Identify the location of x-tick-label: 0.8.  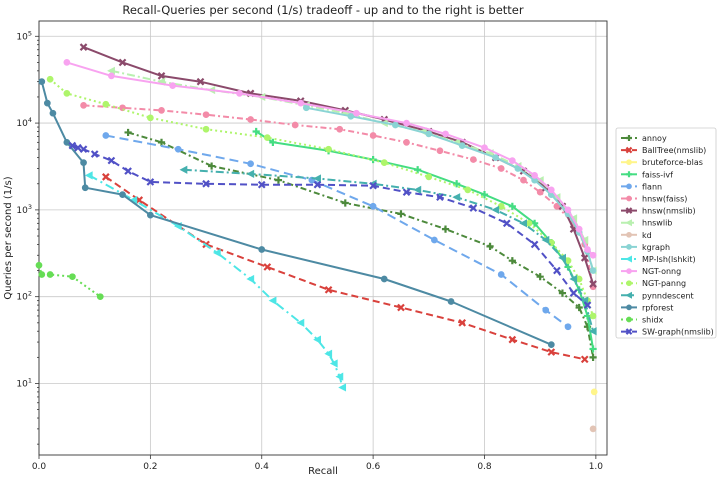
(484, 467).